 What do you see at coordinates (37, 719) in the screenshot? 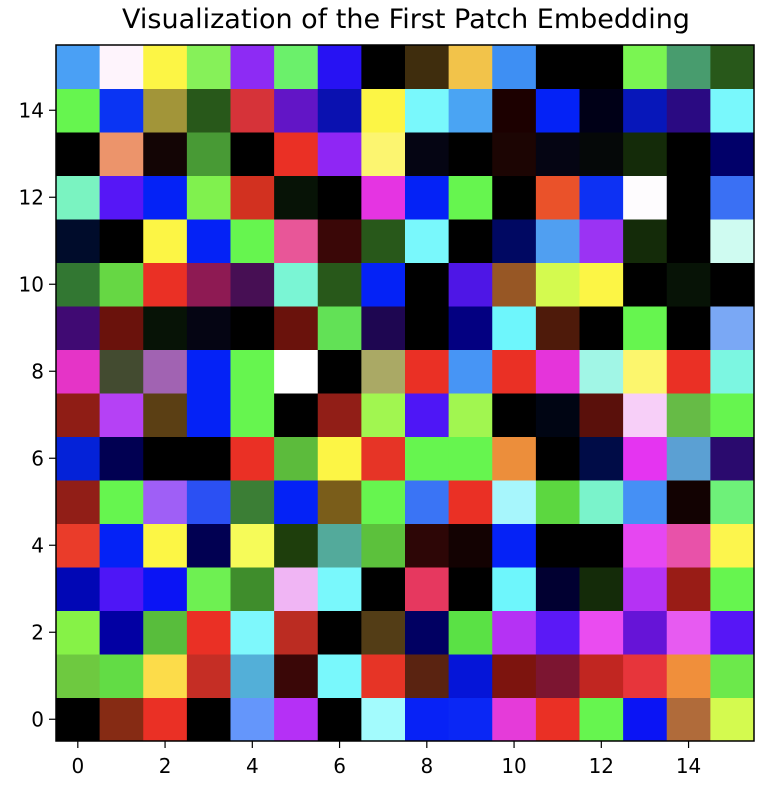
I see `y-tick-label: 0` at bounding box center [37, 719].